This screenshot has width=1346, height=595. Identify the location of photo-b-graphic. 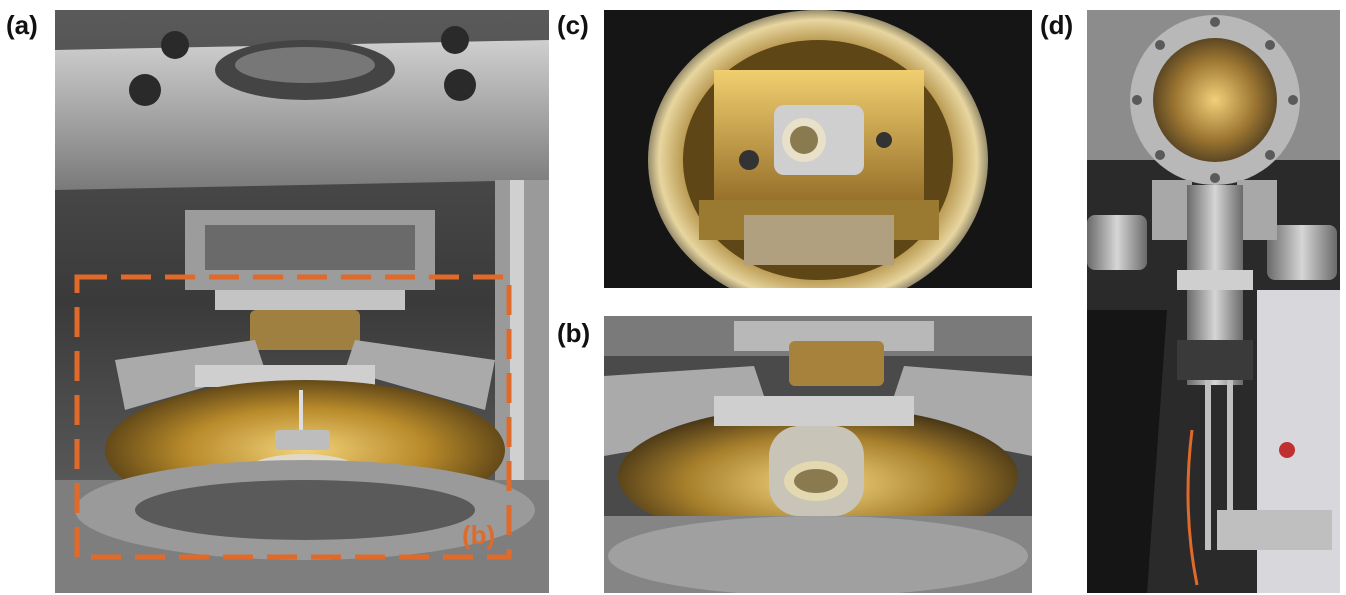
(818, 454).